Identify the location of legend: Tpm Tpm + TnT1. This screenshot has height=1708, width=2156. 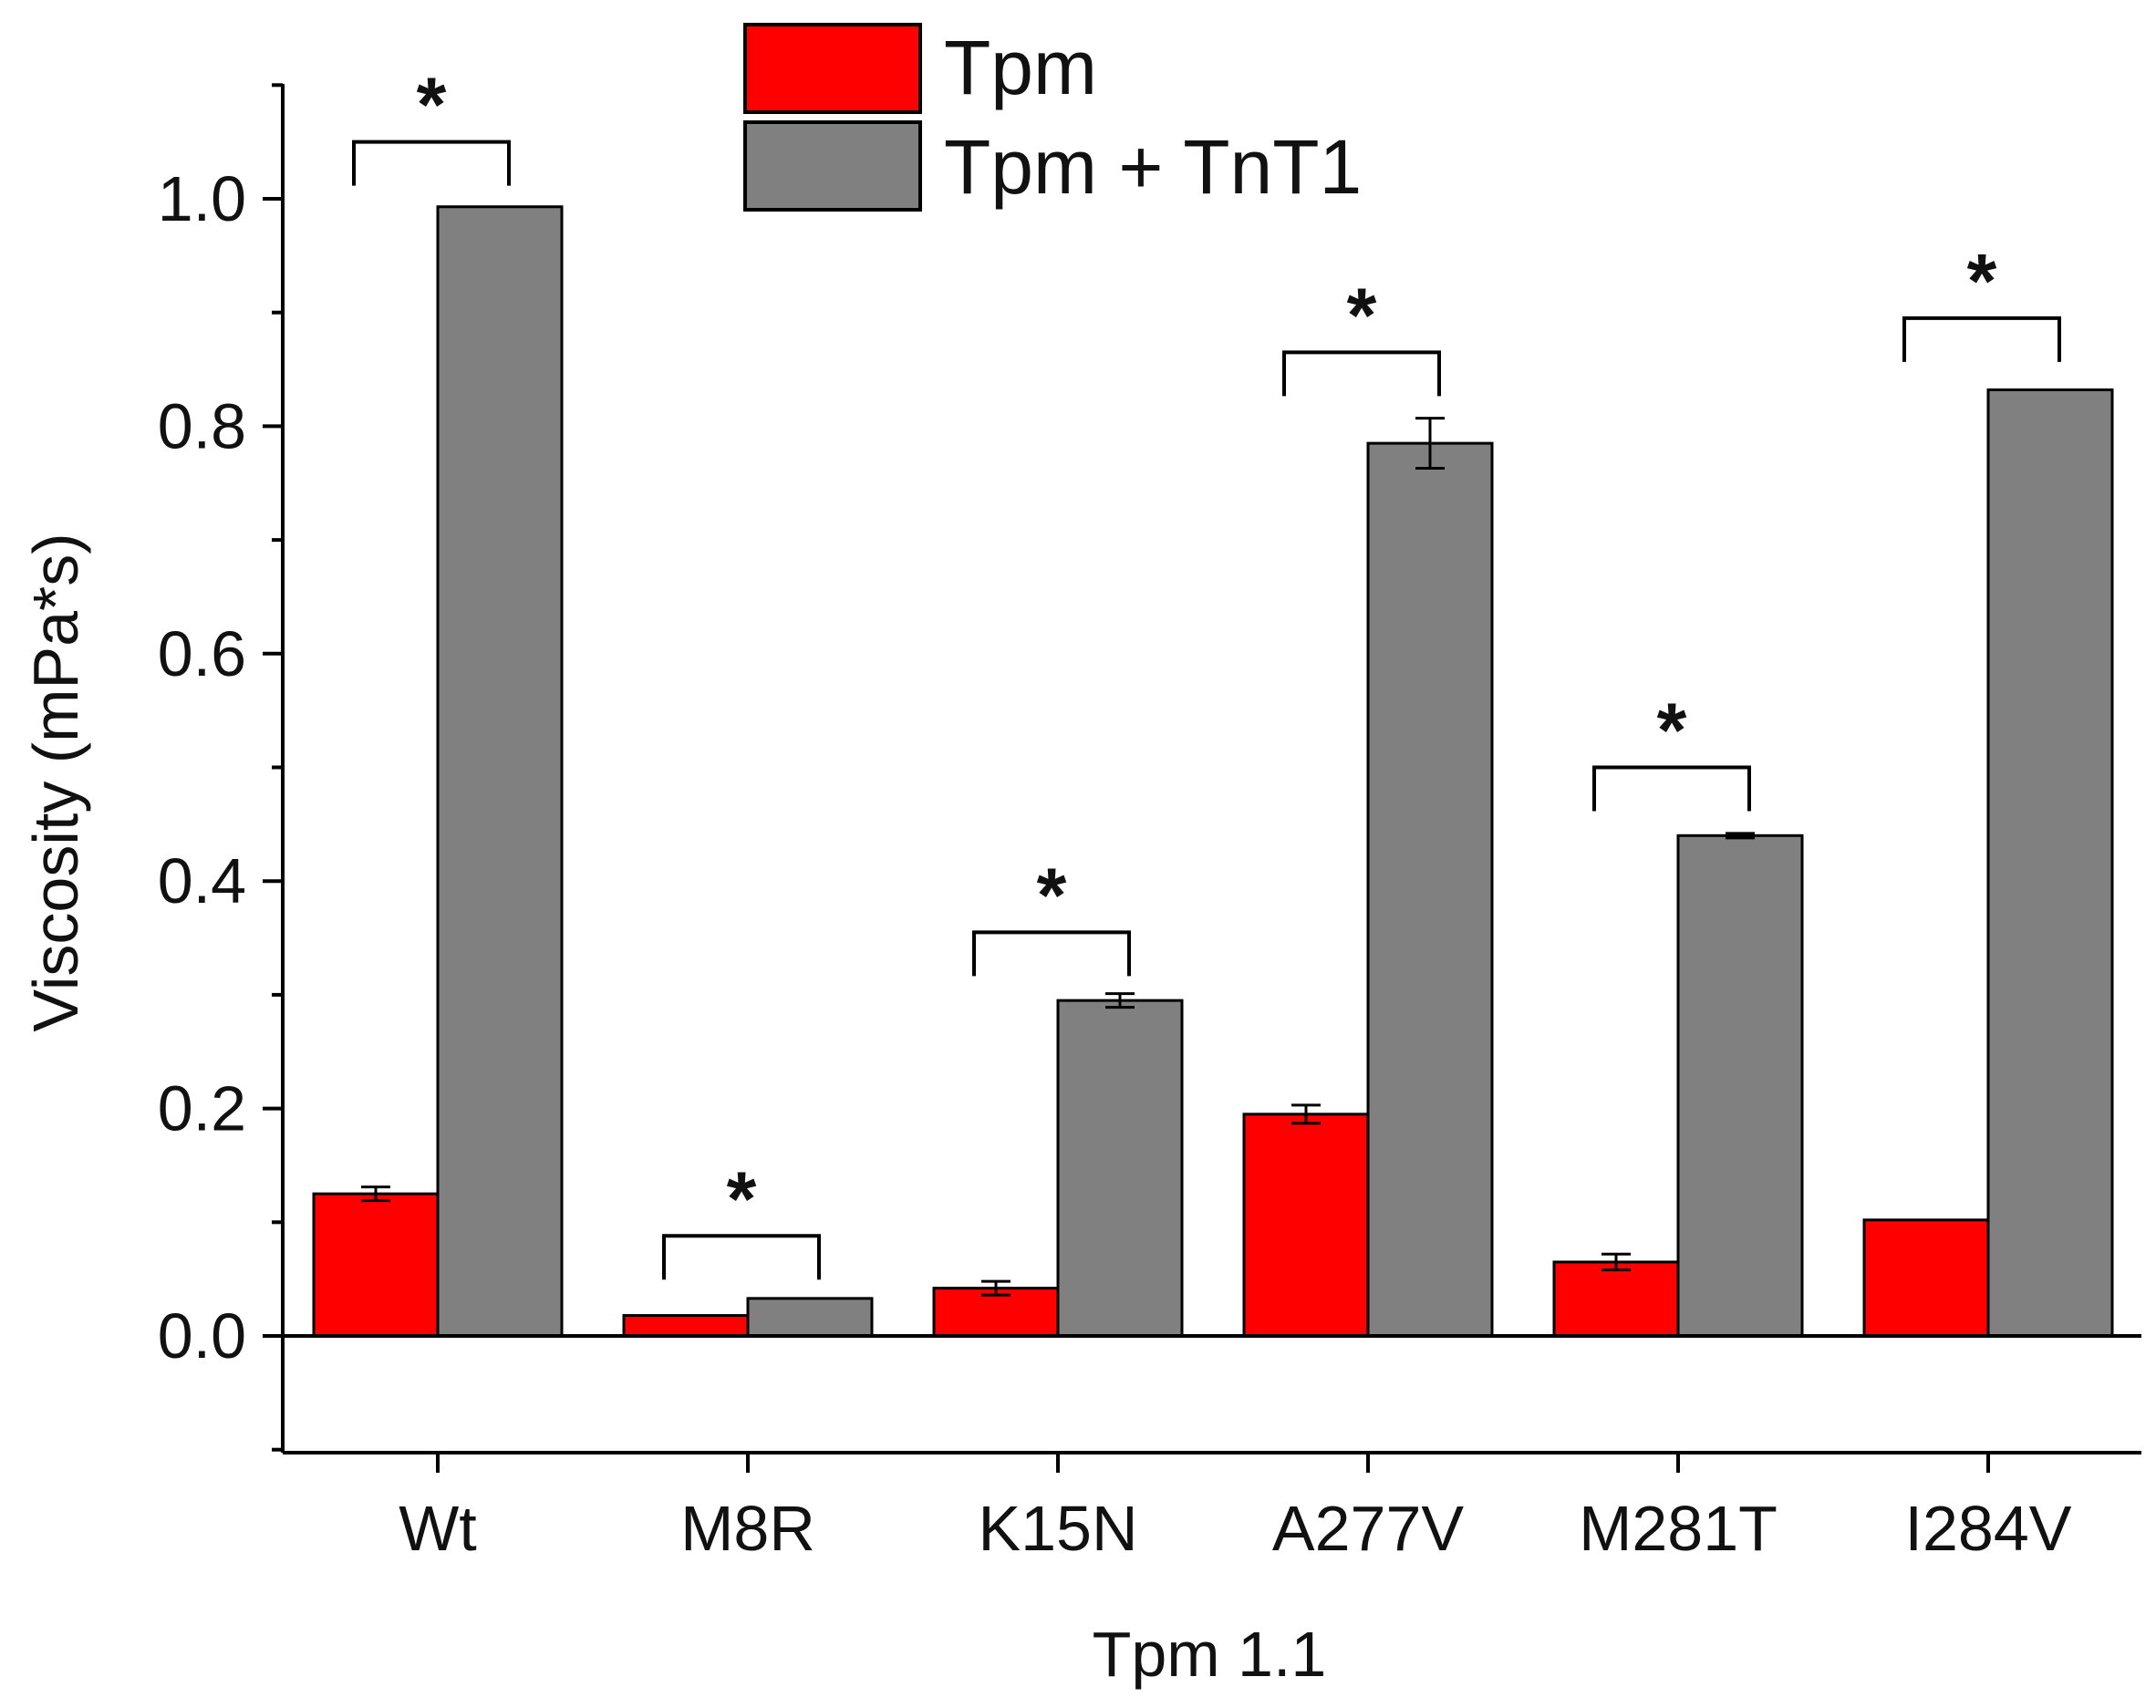
(1052, 117).